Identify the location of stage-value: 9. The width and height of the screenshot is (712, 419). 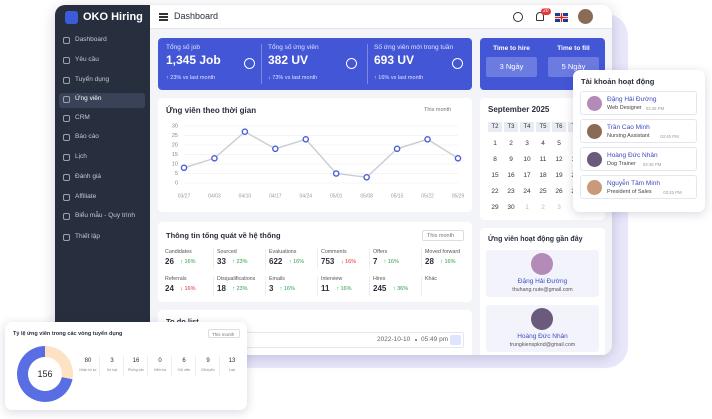
(208, 361).